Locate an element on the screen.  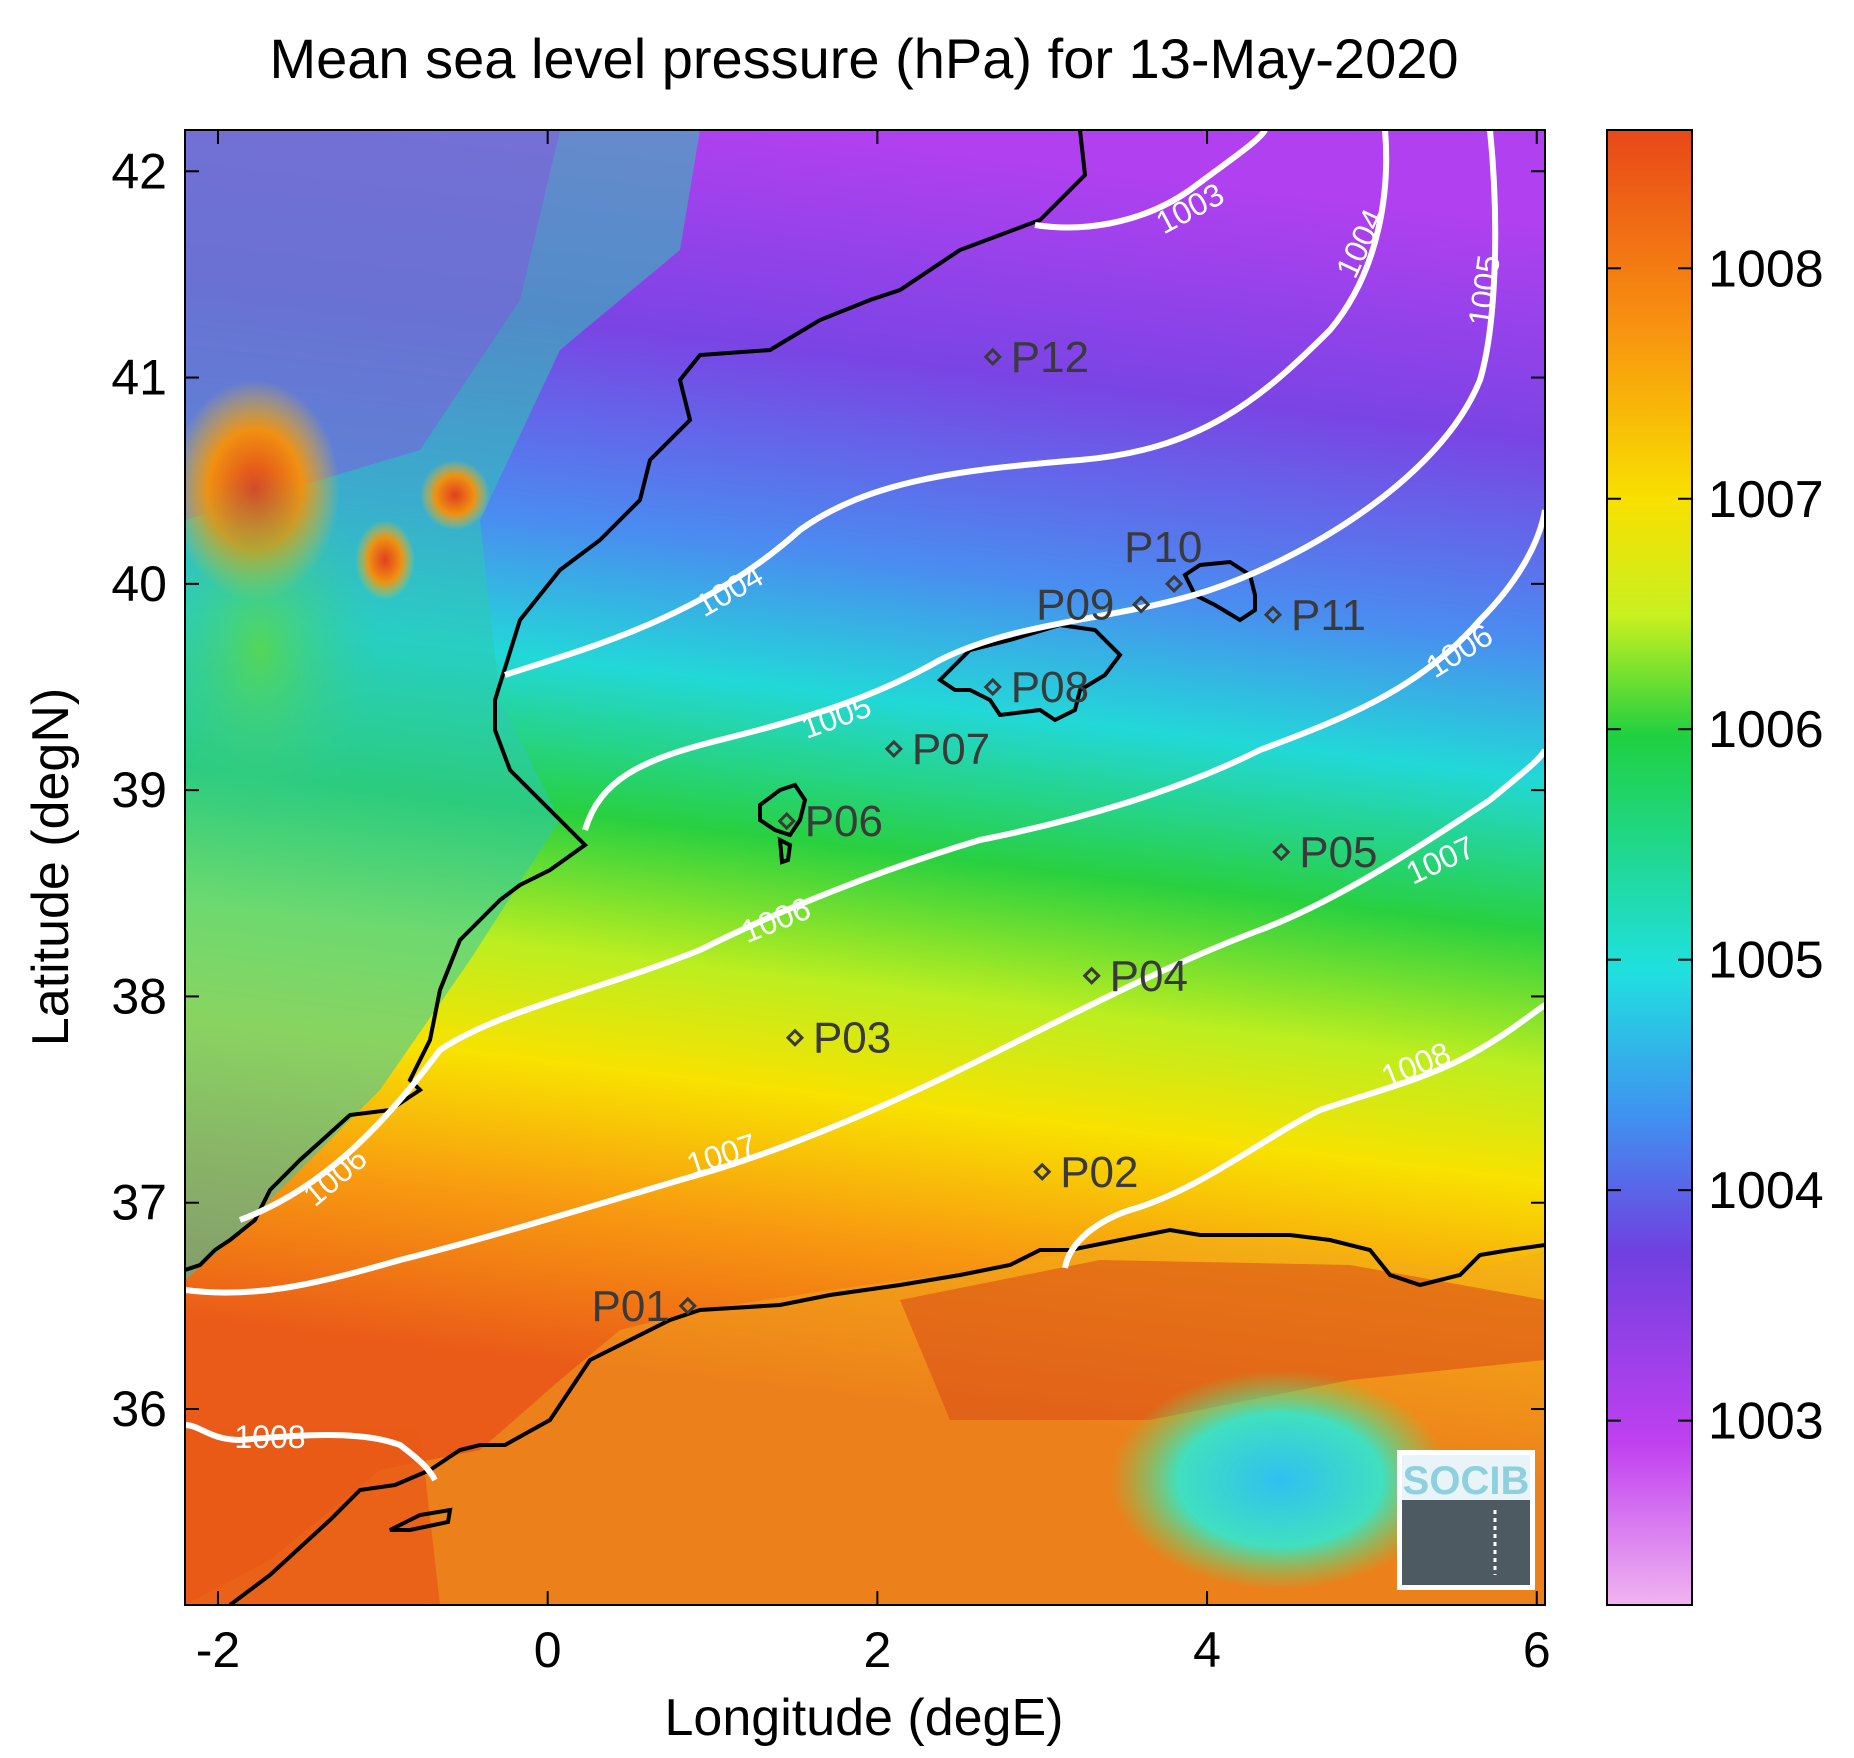
colorbar-tick-label: 1006 is located at coordinates (1766, 730).